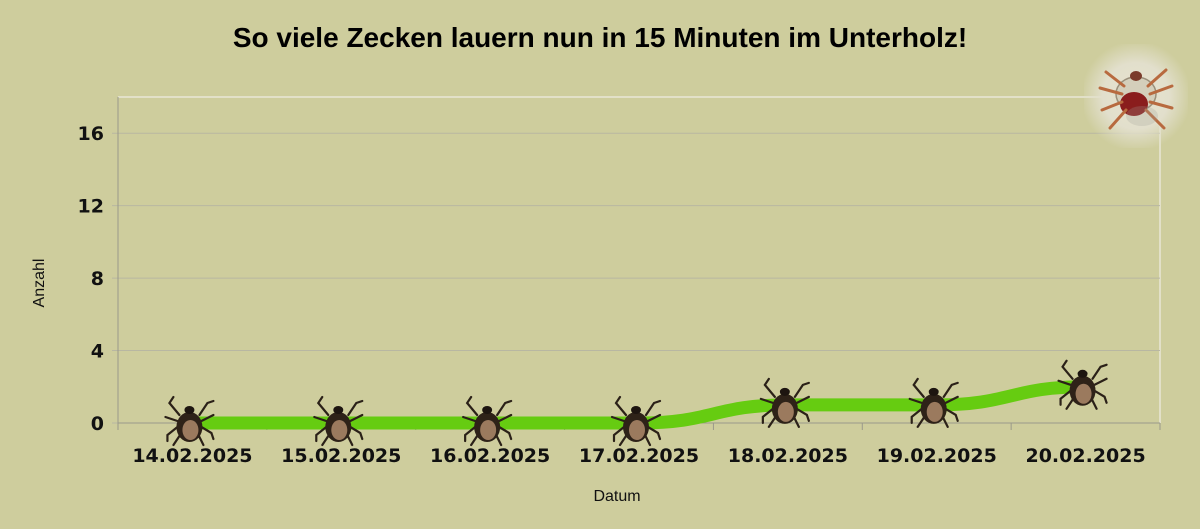  What do you see at coordinates (937, 456) in the screenshot?
I see `x-tick-label: 19.02.2025` at bounding box center [937, 456].